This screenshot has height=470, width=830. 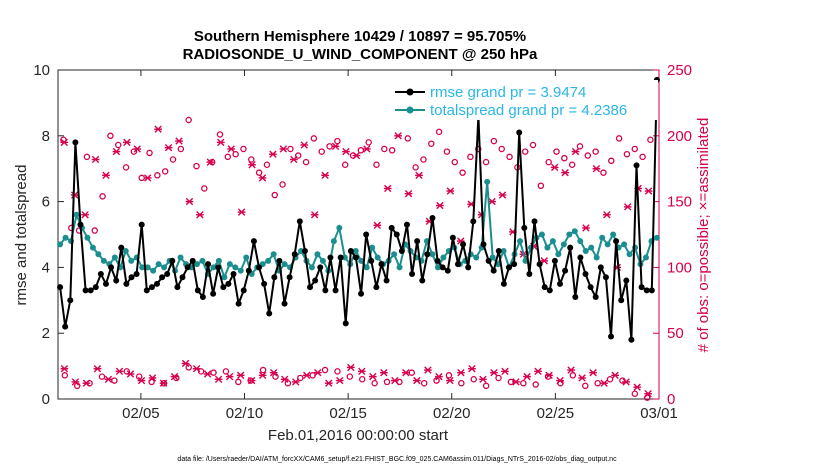 I want to click on x-axis-label: Feb.01,2016 00:00:00 start, so click(x=358, y=435).